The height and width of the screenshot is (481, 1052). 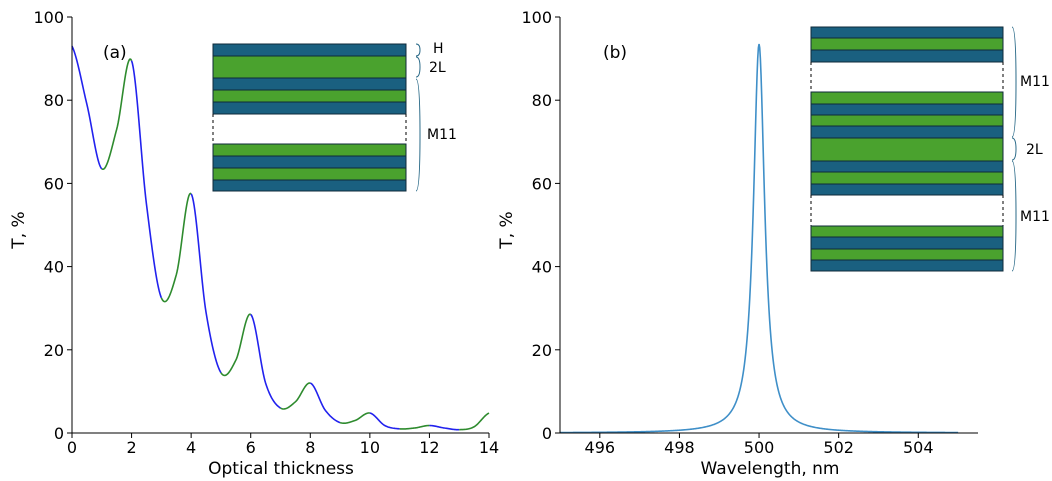 What do you see at coordinates (507, 230) in the screenshot?
I see `panel-b-ylabel: T, %` at bounding box center [507, 230].